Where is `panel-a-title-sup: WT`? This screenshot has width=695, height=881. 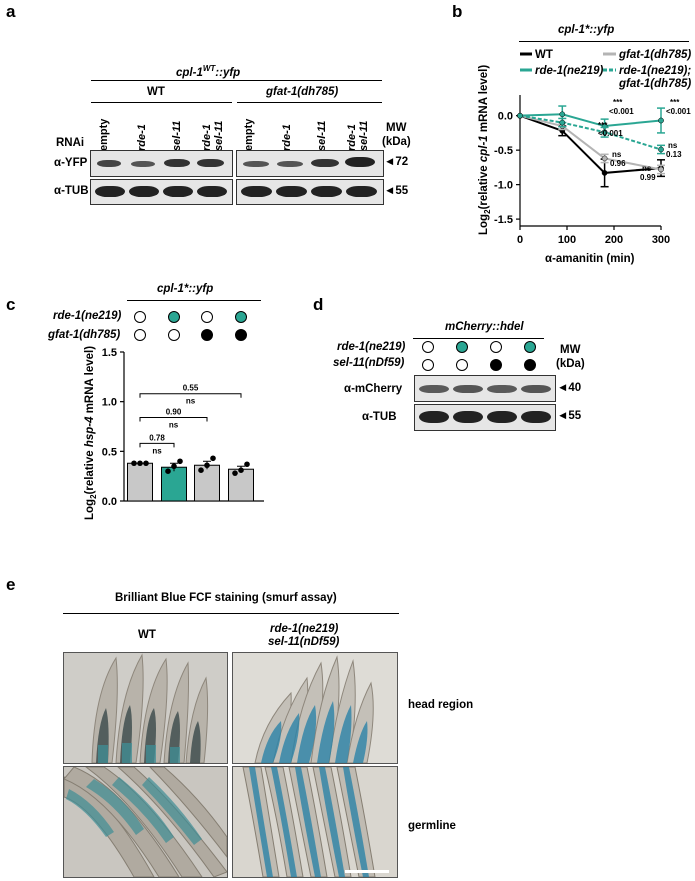 panel-a-title-sup: WT is located at coordinates (209, 68).